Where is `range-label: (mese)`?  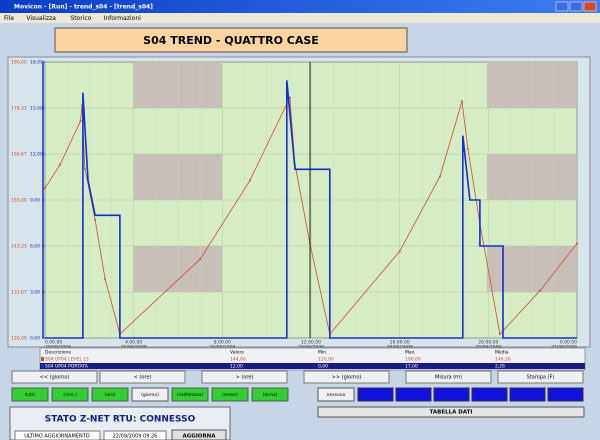 range-label: (mese) is located at coordinates (230, 395).